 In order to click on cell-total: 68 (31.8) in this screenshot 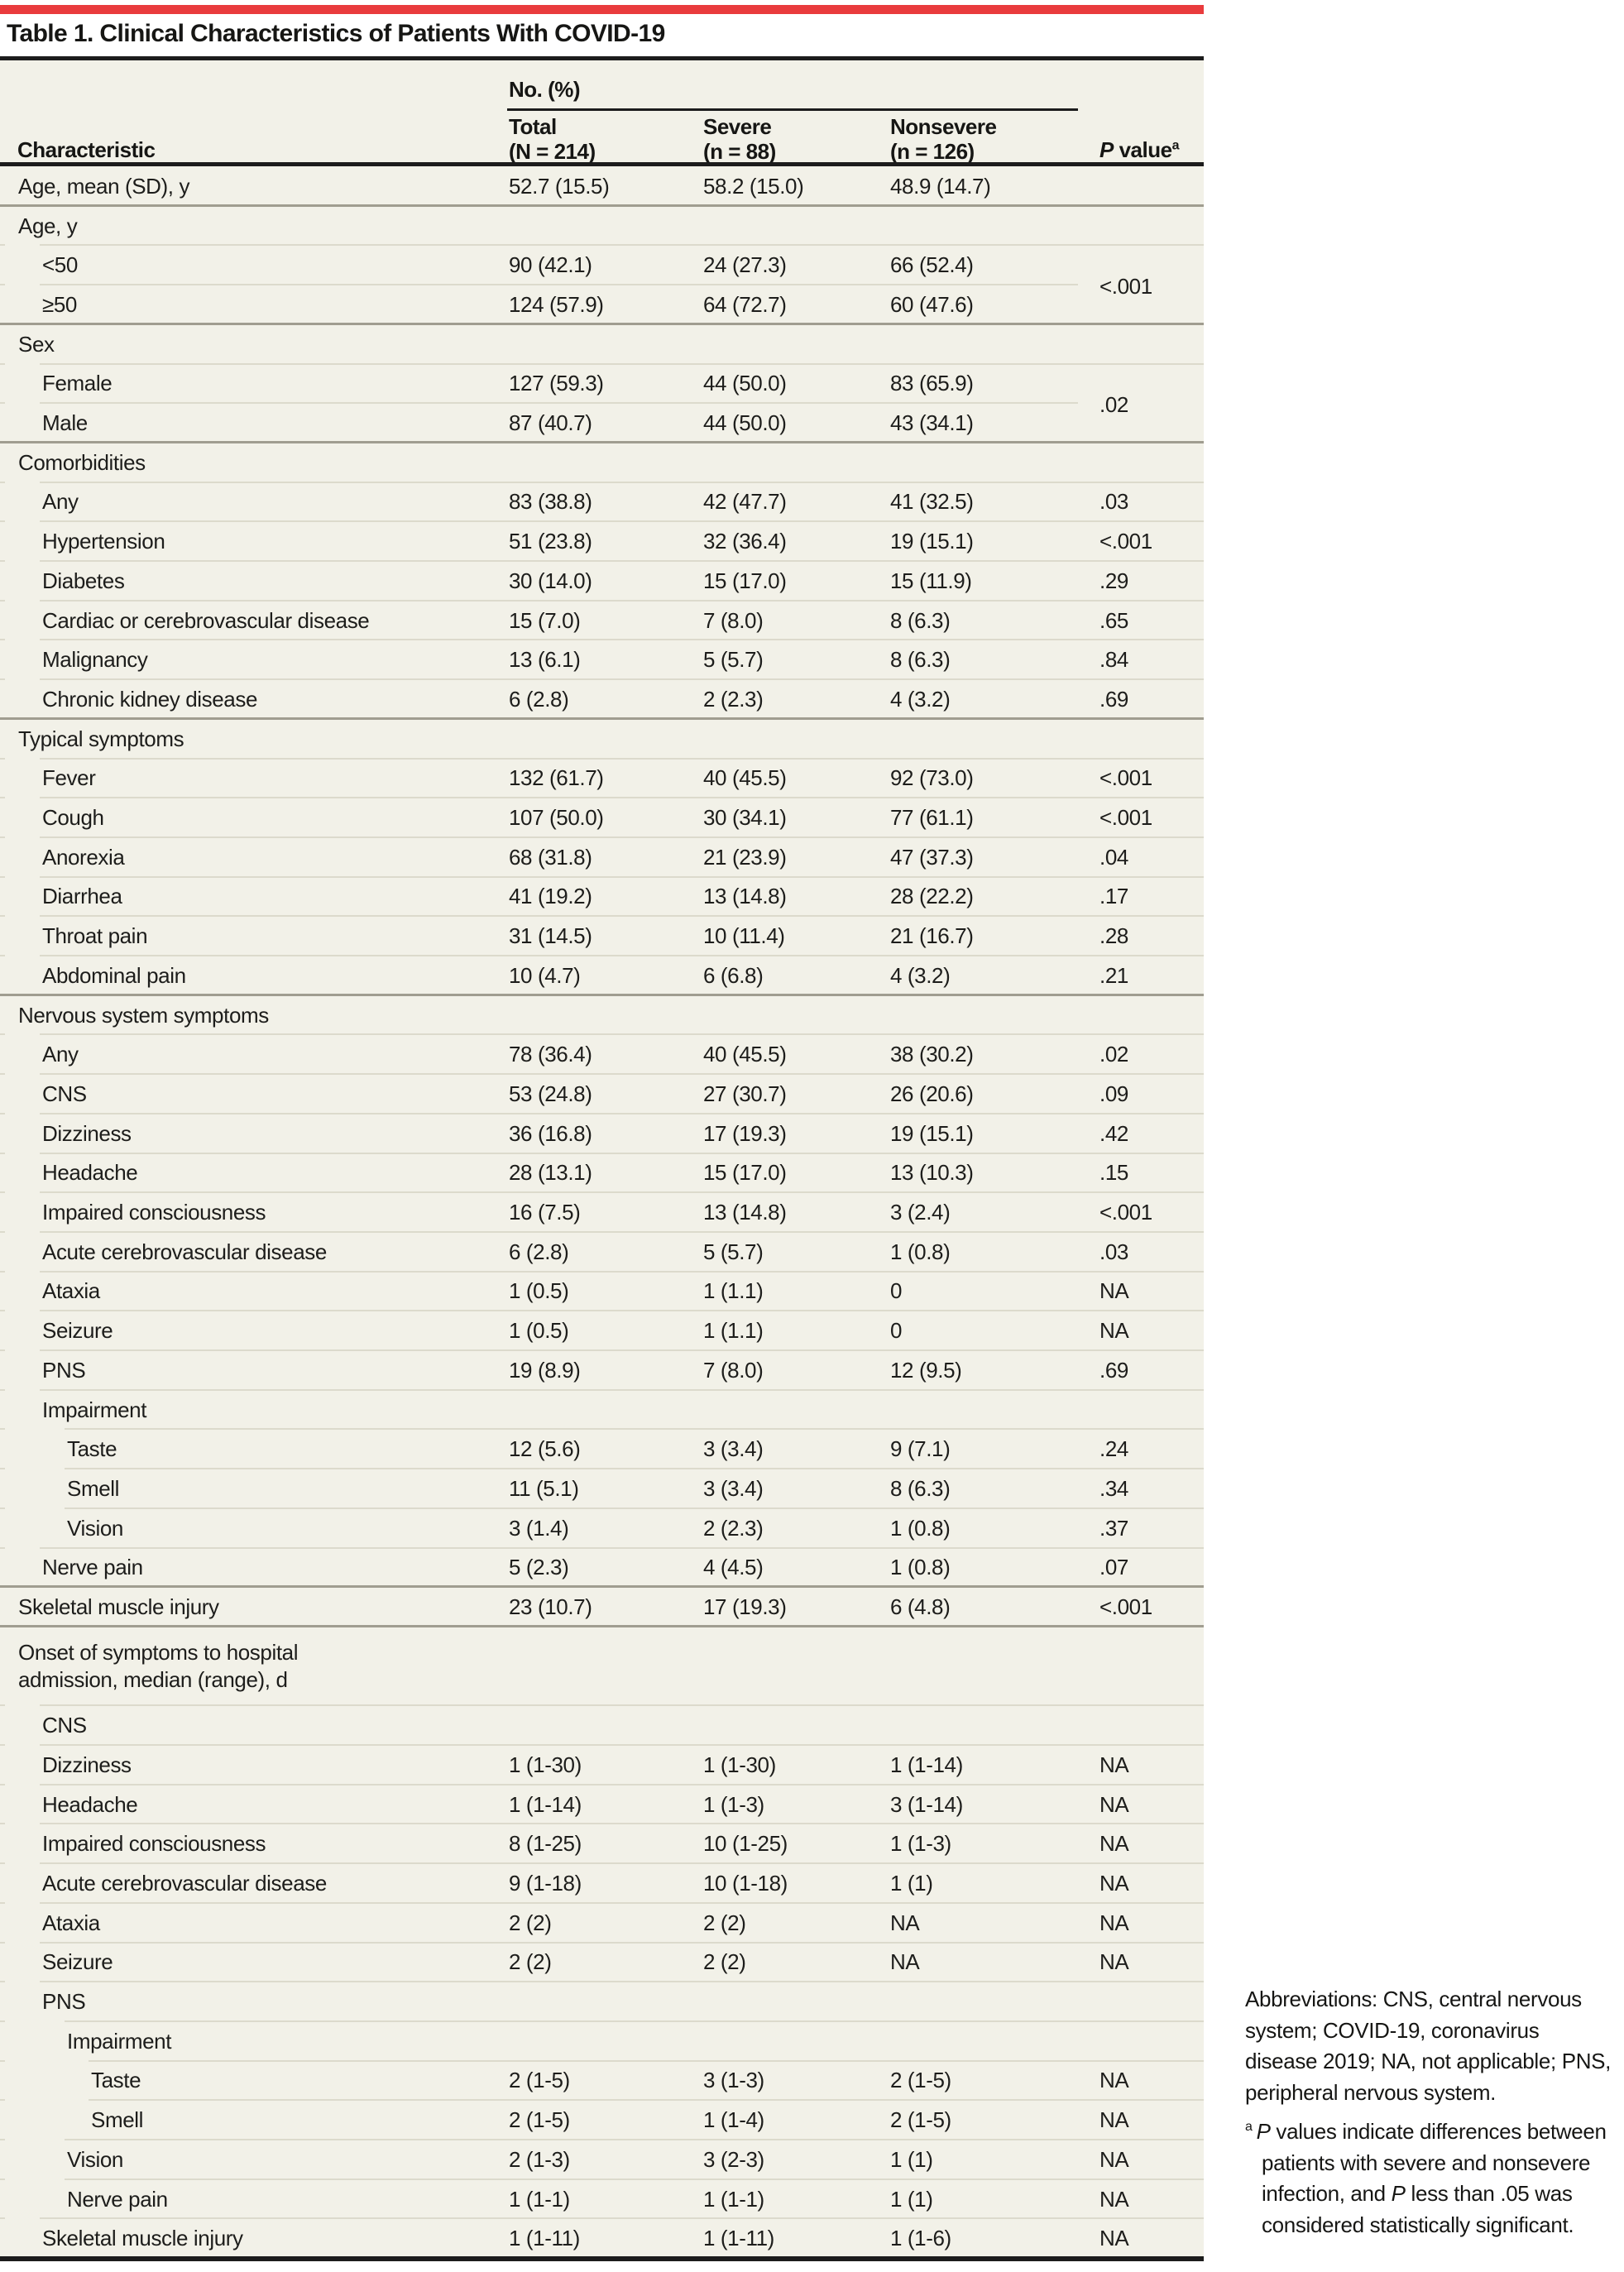, I will do `click(550, 857)`.